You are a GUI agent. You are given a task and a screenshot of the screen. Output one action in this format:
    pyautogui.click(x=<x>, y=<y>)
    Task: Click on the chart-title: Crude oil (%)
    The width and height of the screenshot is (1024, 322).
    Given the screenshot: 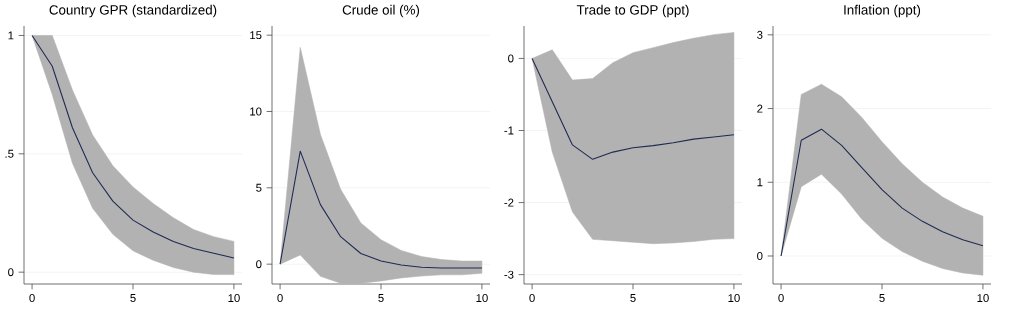 What is the action you would take?
    pyautogui.click(x=381, y=11)
    